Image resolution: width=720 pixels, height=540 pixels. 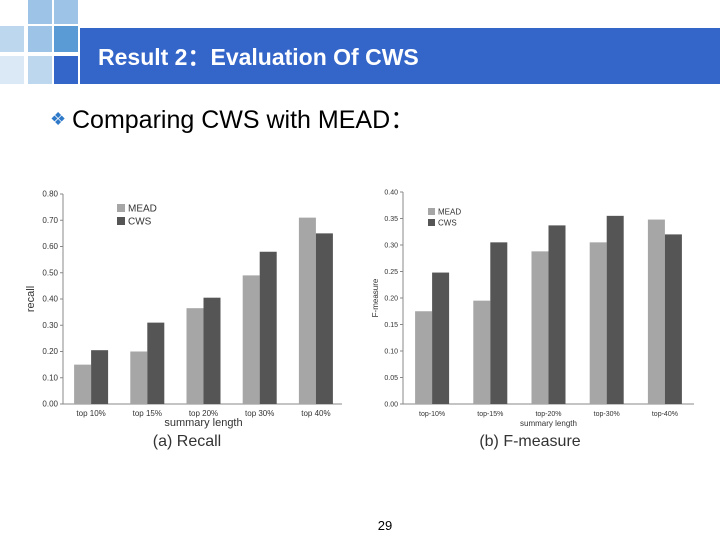 What do you see at coordinates (50, 272) in the screenshot?
I see `y-tick-label: 0.50` at bounding box center [50, 272].